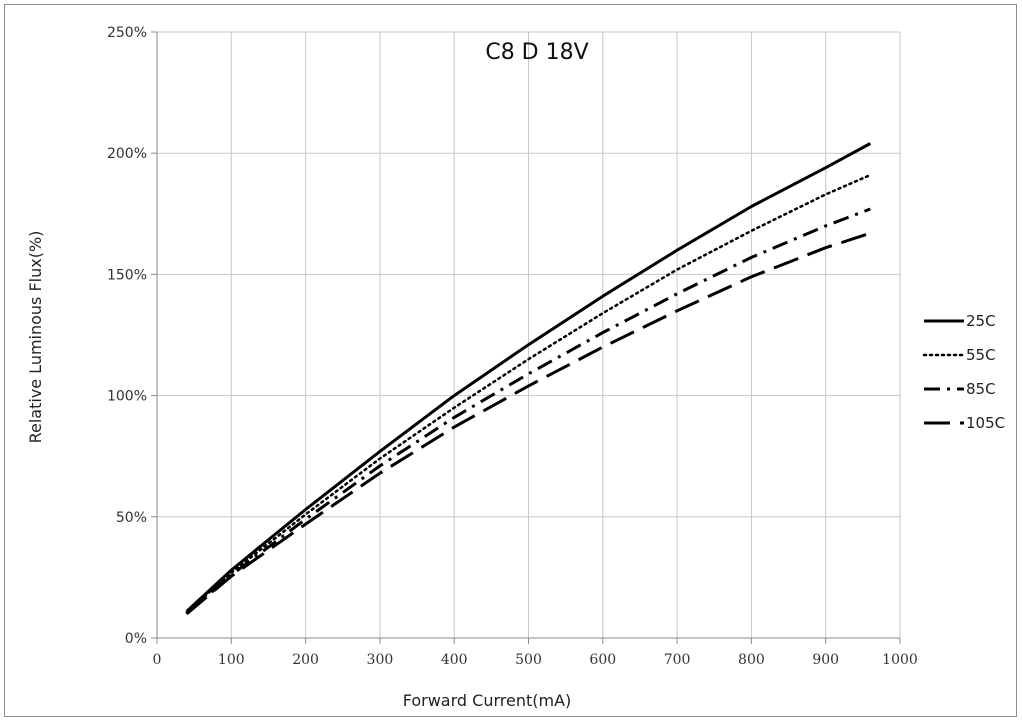 Image resolution: width=1022 pixels, height=722 pixels. Describe the element at coordinates (985, 423) in the screenshot. I see `legend-label: 105C` at that location.